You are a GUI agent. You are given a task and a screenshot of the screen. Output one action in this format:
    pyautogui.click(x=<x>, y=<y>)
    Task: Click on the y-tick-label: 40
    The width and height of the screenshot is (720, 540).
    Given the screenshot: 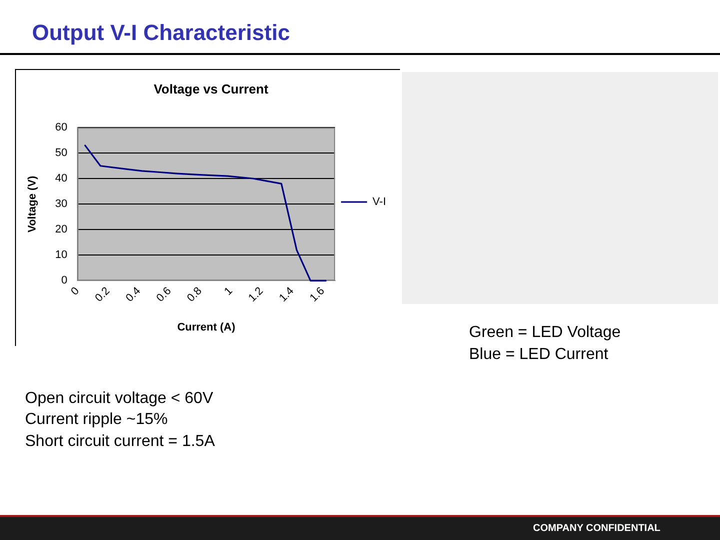 What is the action you would take?
    pyautogui.click(x=61, y=178)
    